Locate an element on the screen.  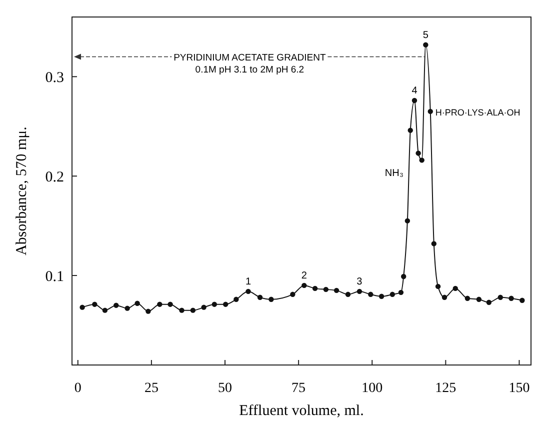
annotation: 4 is located at coordinates (415, 91).